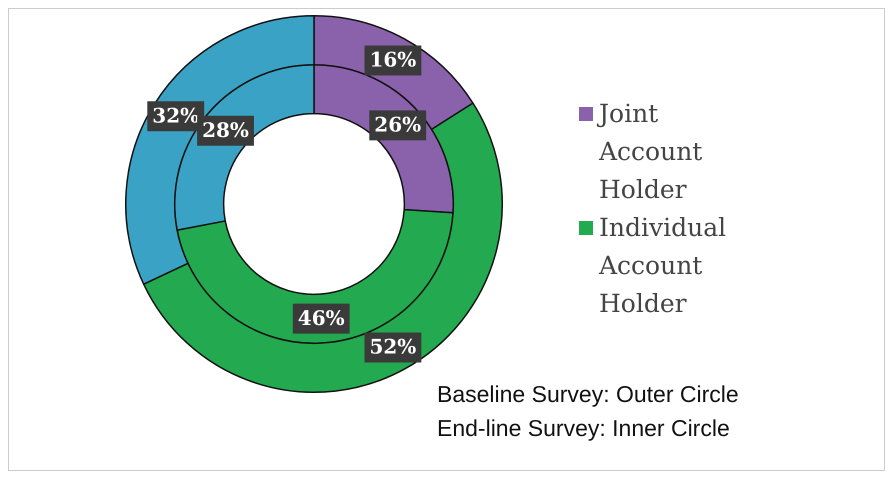 The width and height of the screenshot is (893, 479). Describe the element at coordinates (584, 428) in the screenshot. I see `text: End-line Survey: Inner Circle` at that location.